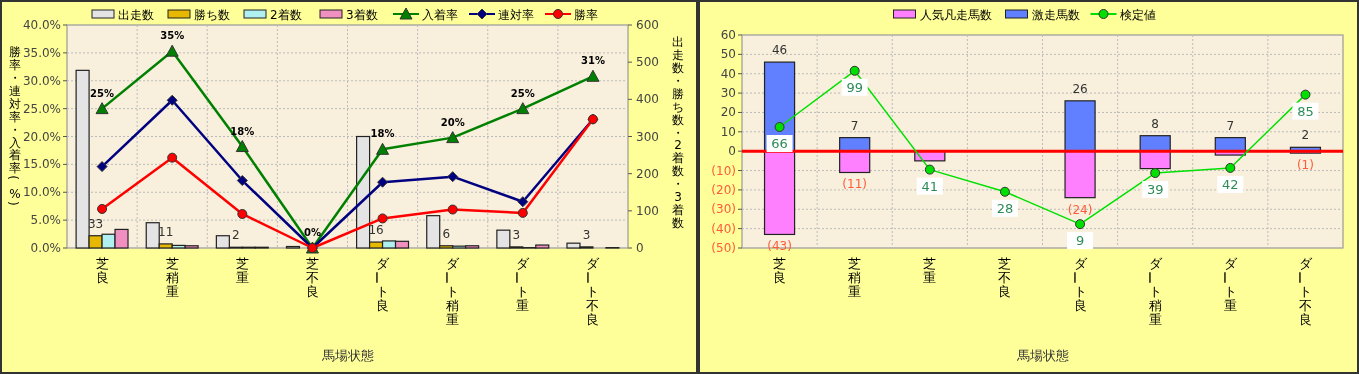  I want to click on data-label: (1), so click(1305, 165).